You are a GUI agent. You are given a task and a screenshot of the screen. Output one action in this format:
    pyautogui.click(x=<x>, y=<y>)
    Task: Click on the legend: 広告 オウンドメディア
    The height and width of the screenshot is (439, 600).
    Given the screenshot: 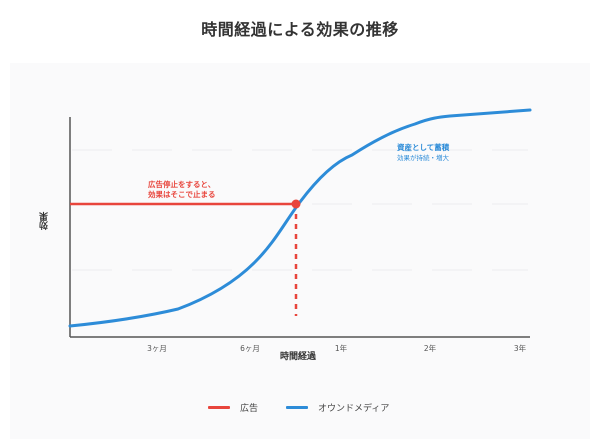 What is the action you would take?
    pyautogui.click(x=312, y=407)
    